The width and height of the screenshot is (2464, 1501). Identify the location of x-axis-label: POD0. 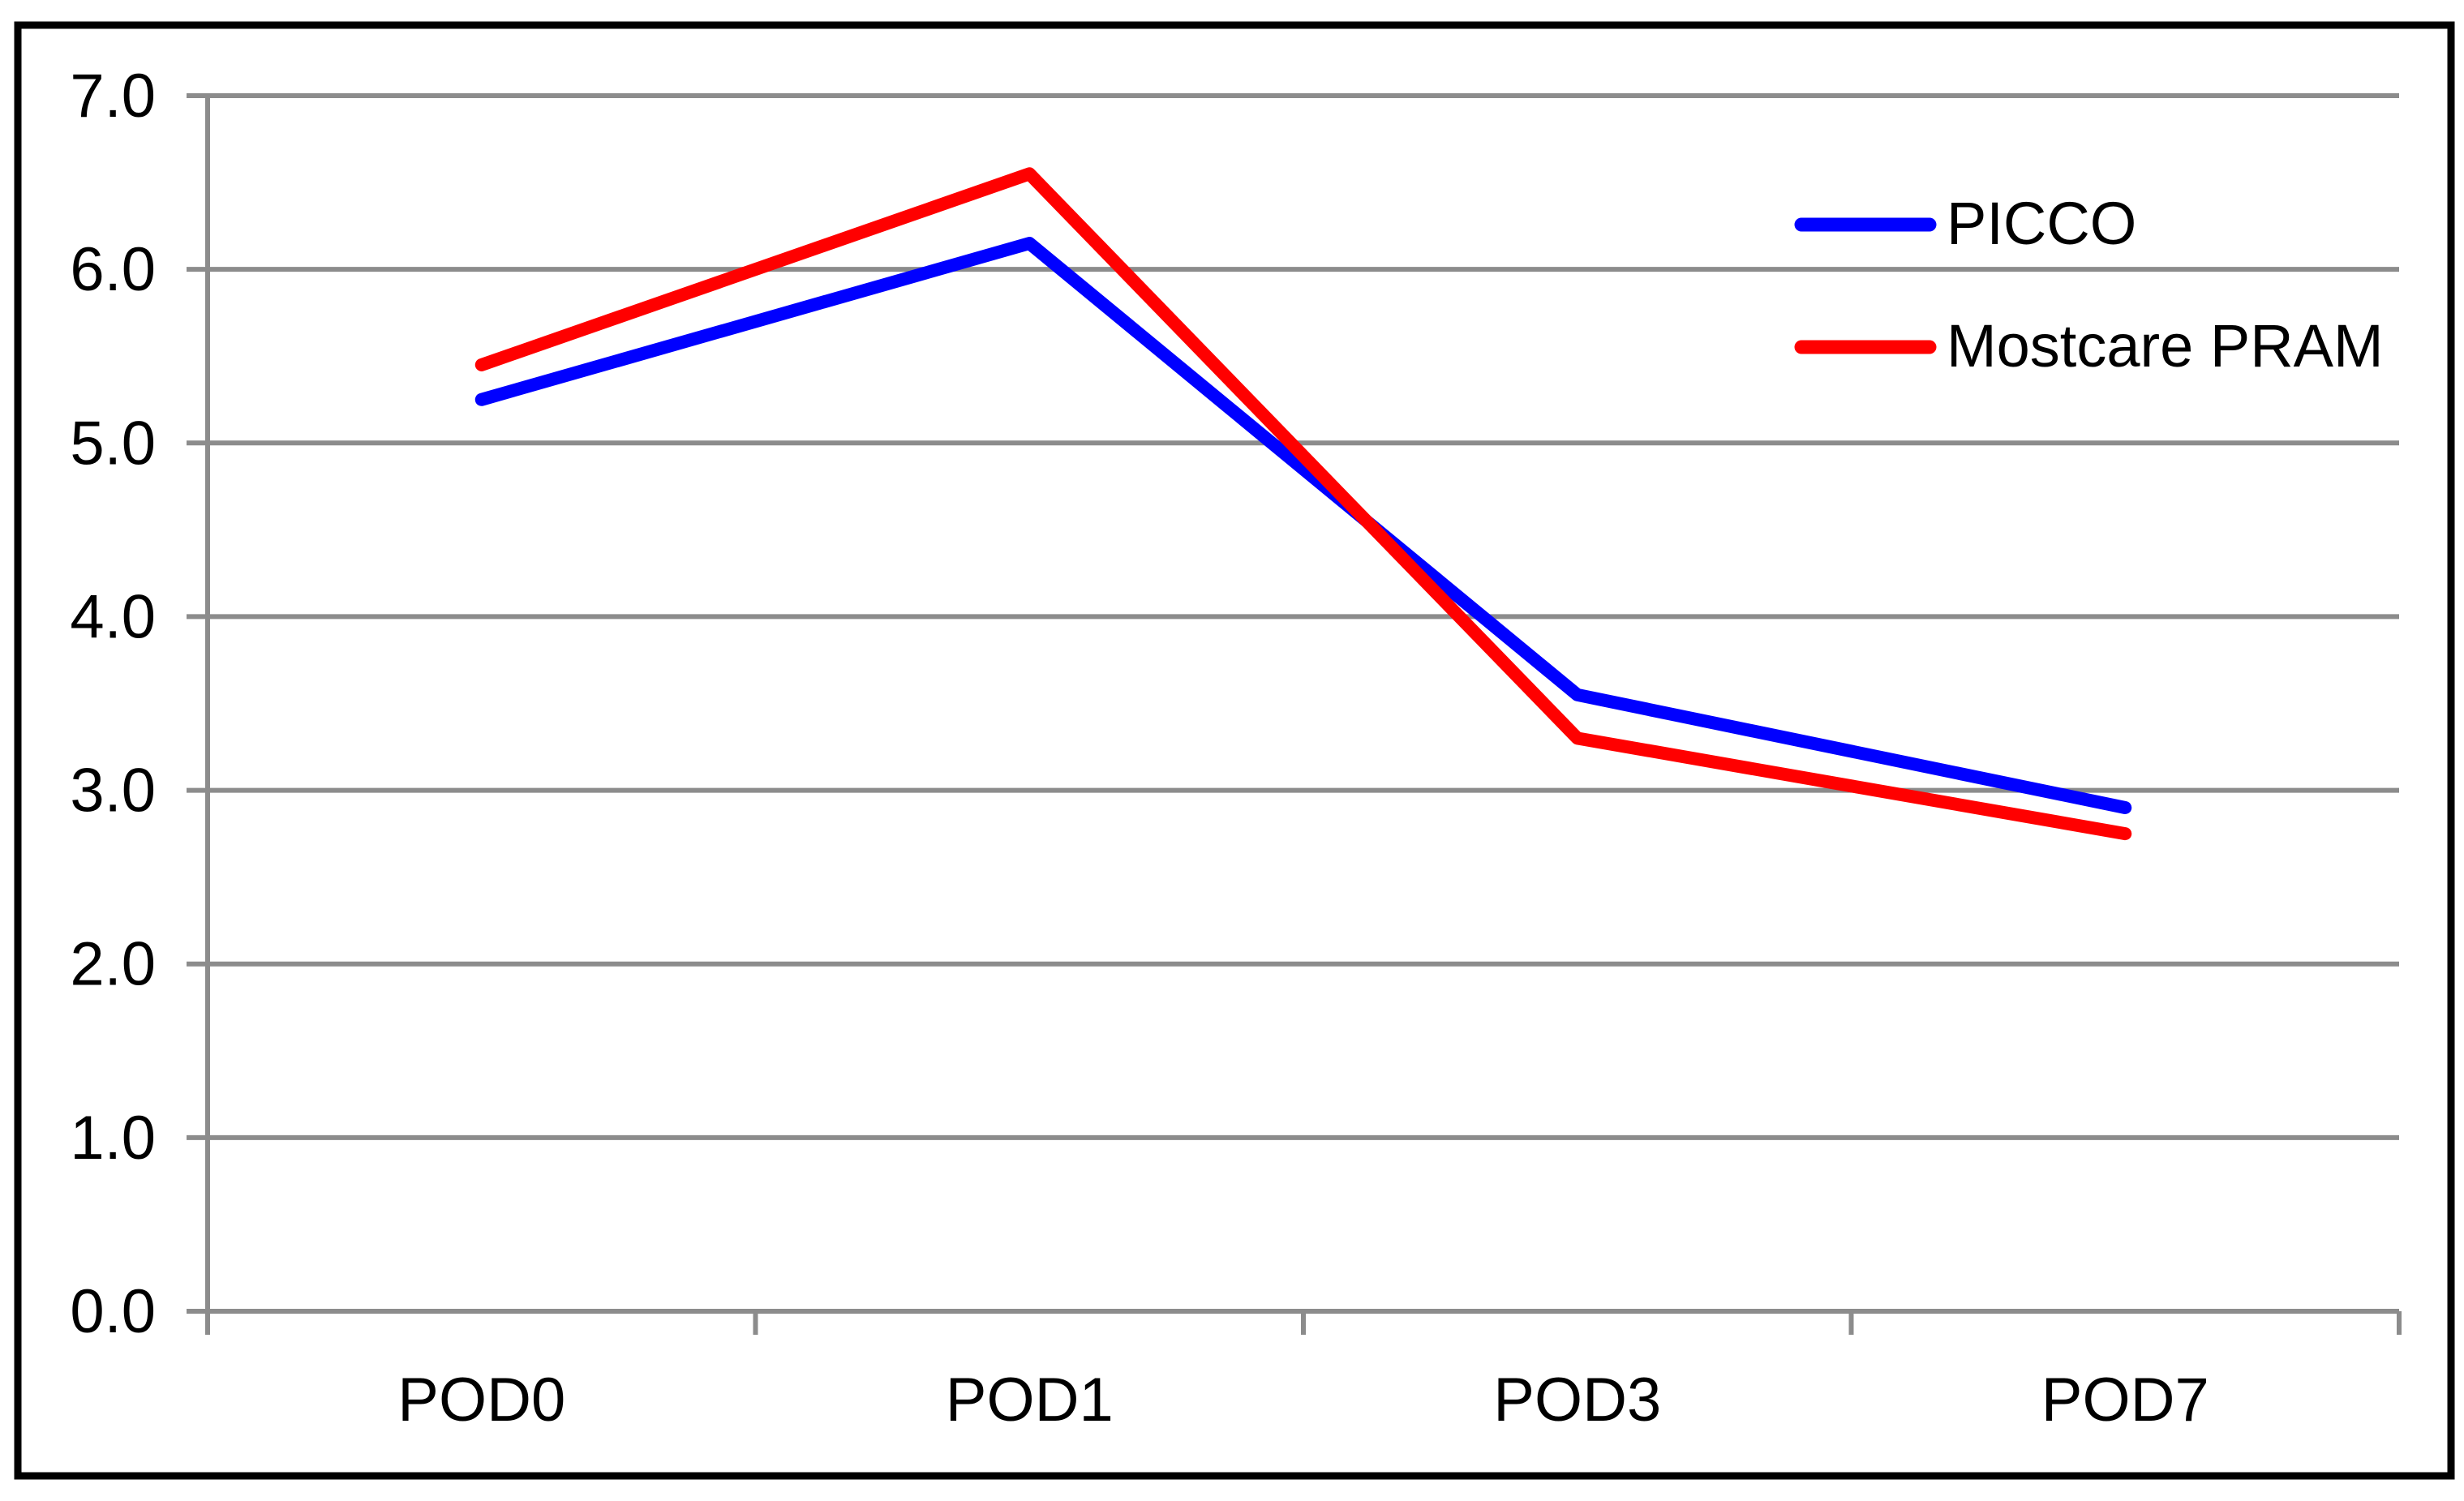
(481, 1400).